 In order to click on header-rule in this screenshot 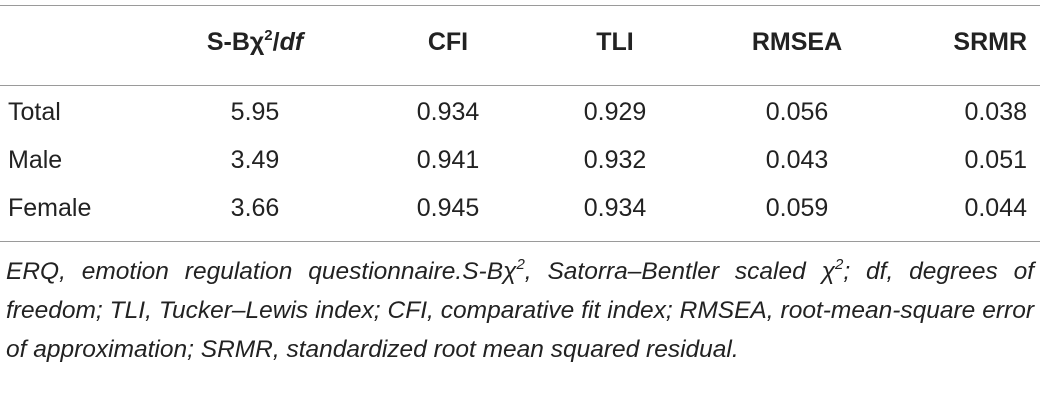, I will do `click(520, 85)`.